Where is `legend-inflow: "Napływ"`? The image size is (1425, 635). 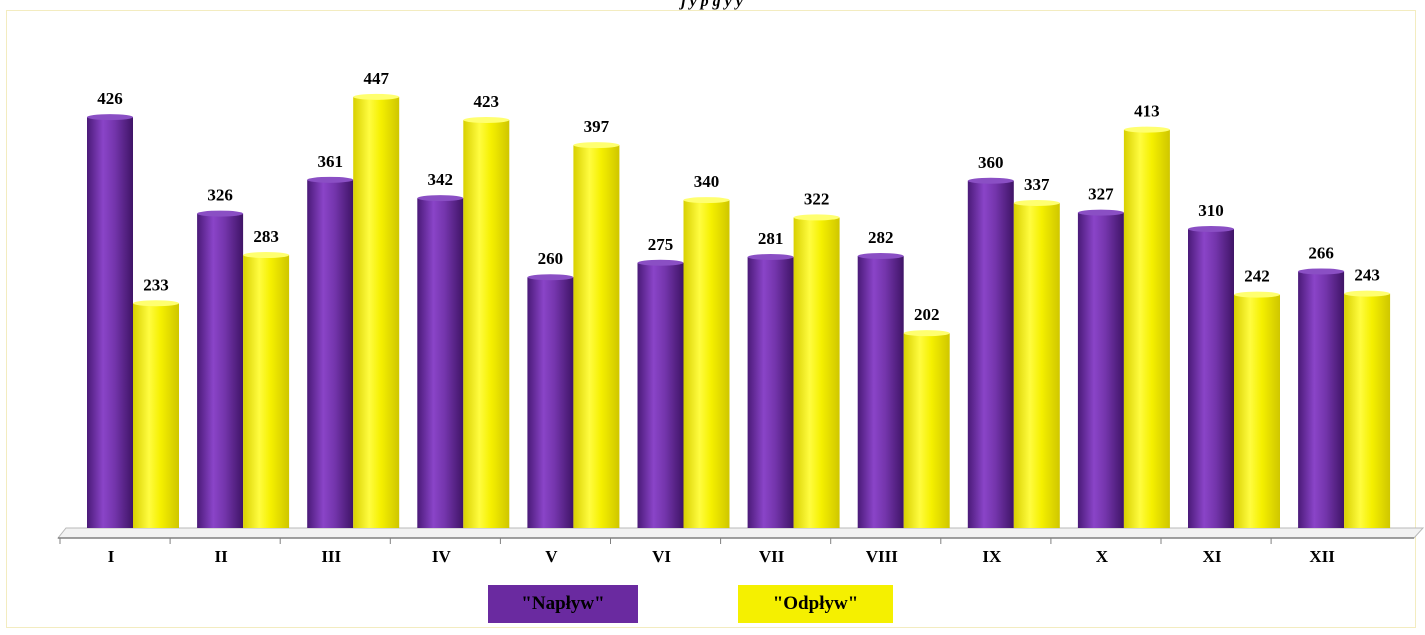 legend-inflow: "Napływ" is located at coordinates (563, 604).